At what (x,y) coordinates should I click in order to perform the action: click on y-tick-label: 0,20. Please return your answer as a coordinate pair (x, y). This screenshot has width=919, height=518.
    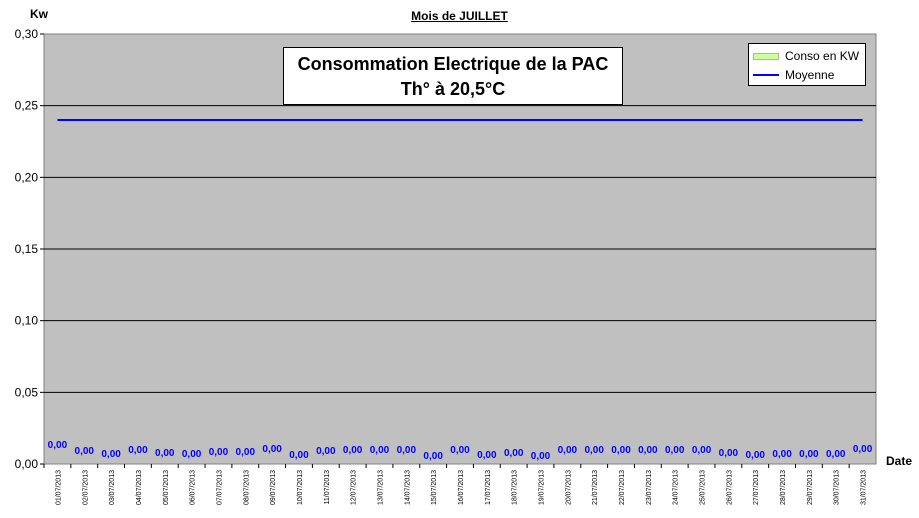
    Looking at the image, I should click on (27, 177).